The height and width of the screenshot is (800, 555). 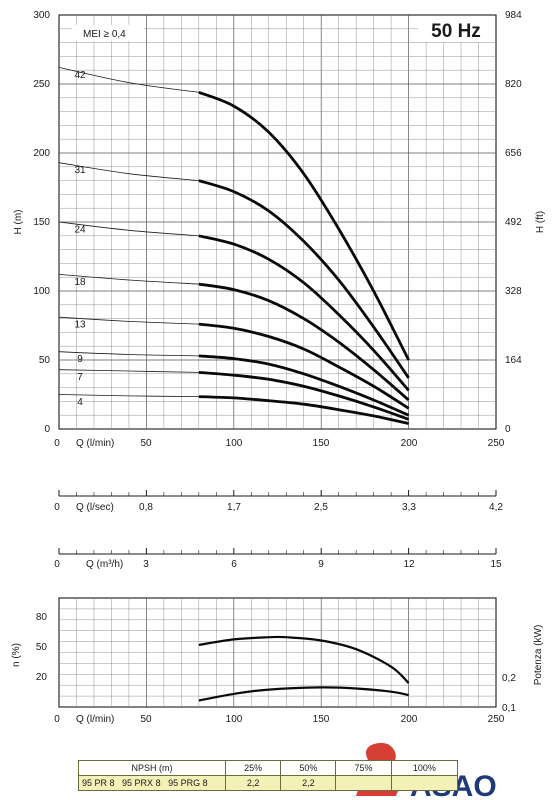 What do you see at coordinates (57, 507) in the screenshot?
I see `lsec-zero-tick: 0` at bounding box center [57, 507].